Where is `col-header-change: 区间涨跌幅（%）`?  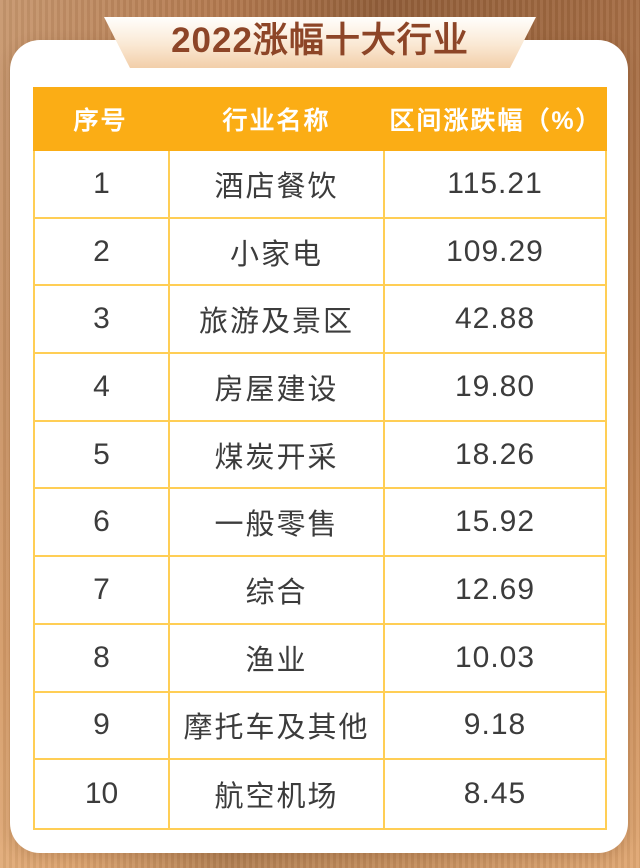 col-header-change: 区间涨跌幅（%） is located at coordinates (496, 121).